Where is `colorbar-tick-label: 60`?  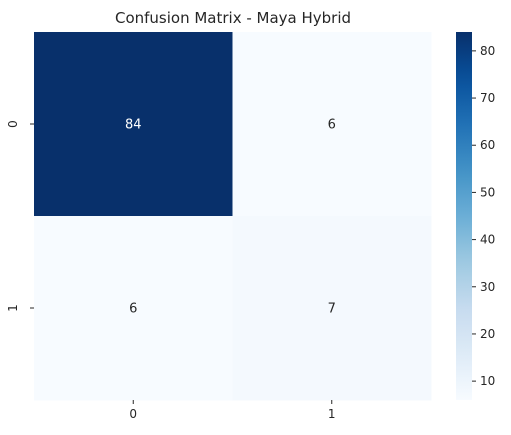 colorbar-tick-label: 60 is located at coordinates (487, 145).